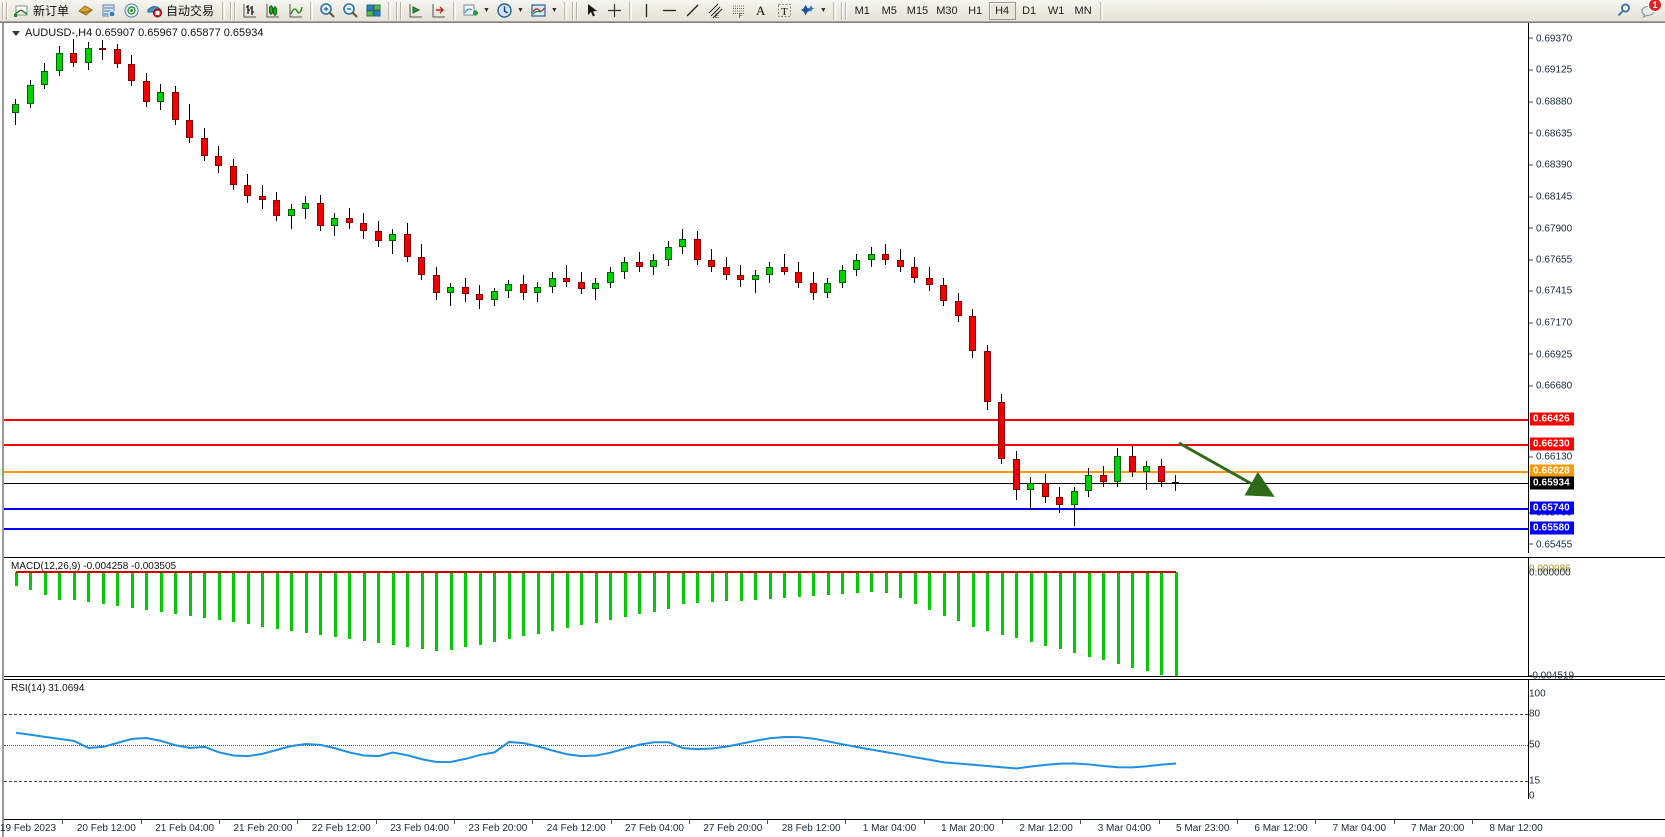 This screenshot has height=837, width=1665. What do you see at coordinates (1124, 828) in the screenshot?
I see `time-tick-label: 3 Mar 04:00` at bounding box center [1124, 828].